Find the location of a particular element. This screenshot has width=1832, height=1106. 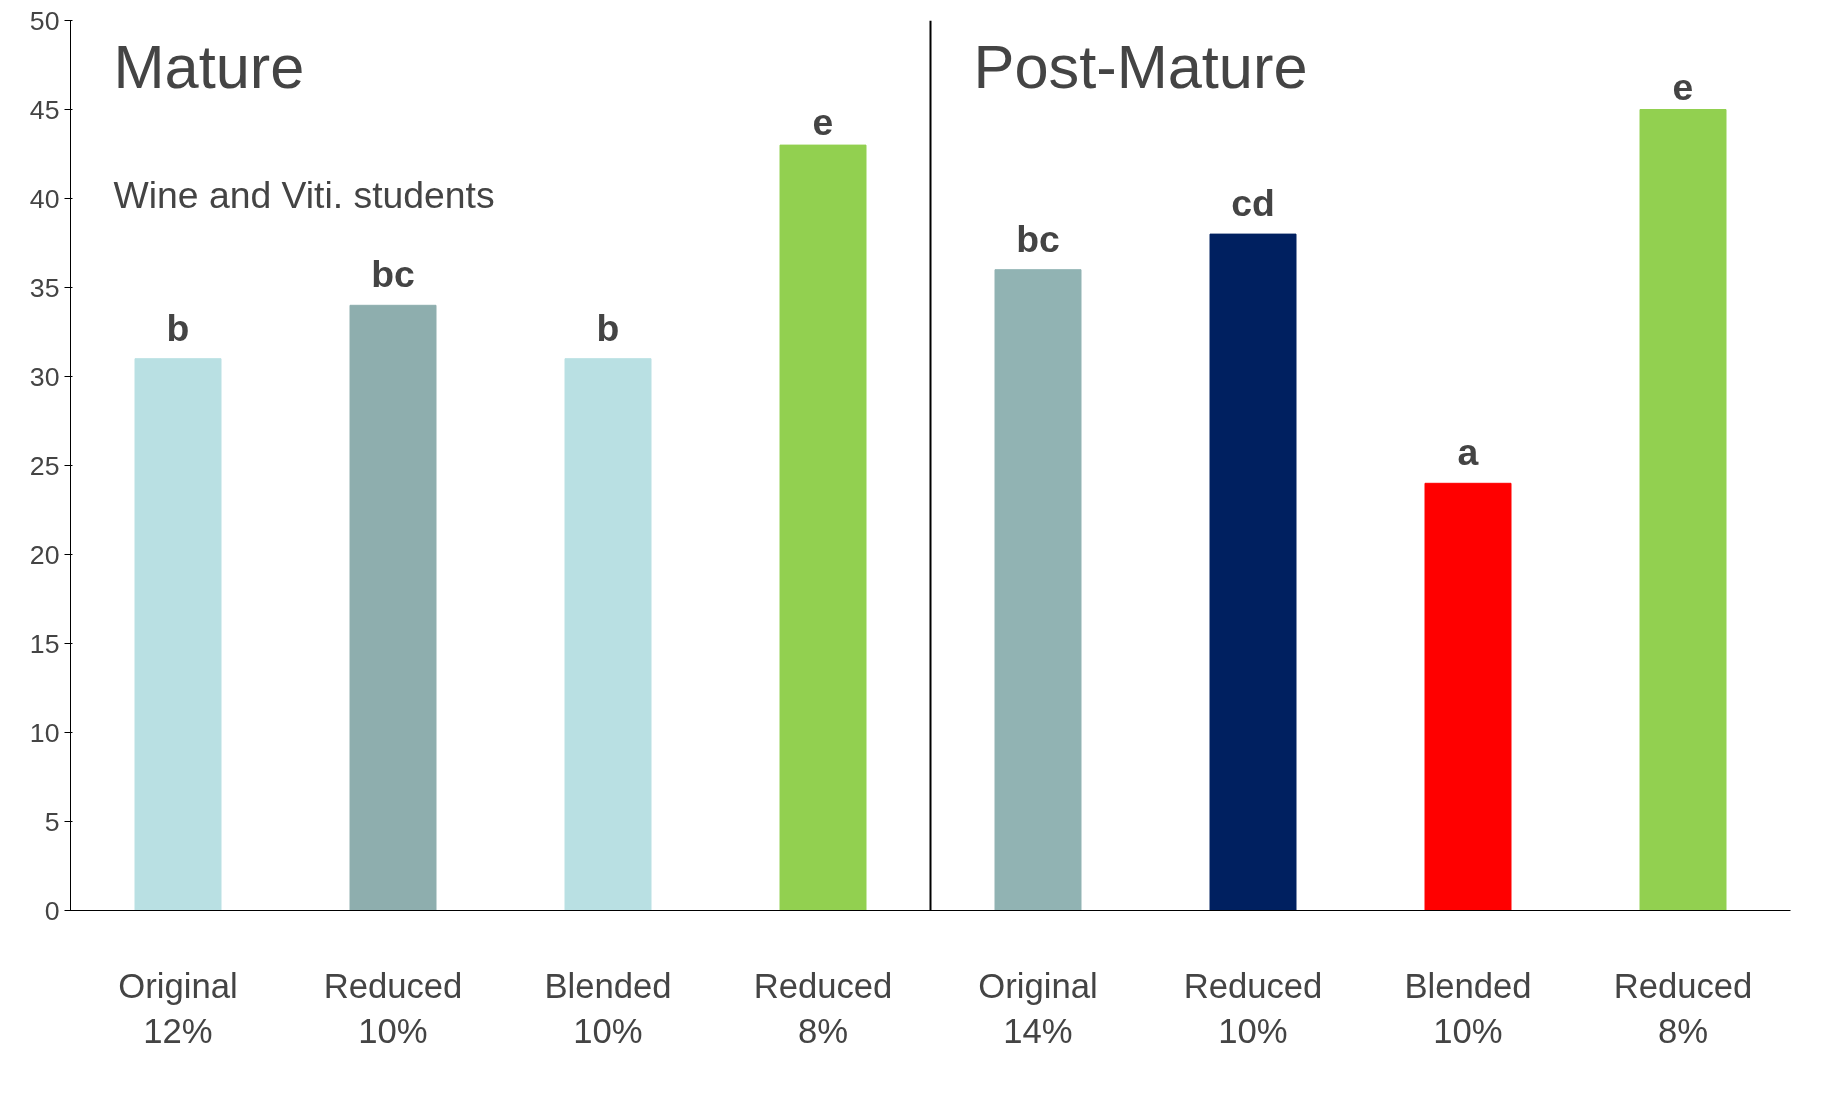

y-tick-label: 5 is located at coordinates (52, 821).